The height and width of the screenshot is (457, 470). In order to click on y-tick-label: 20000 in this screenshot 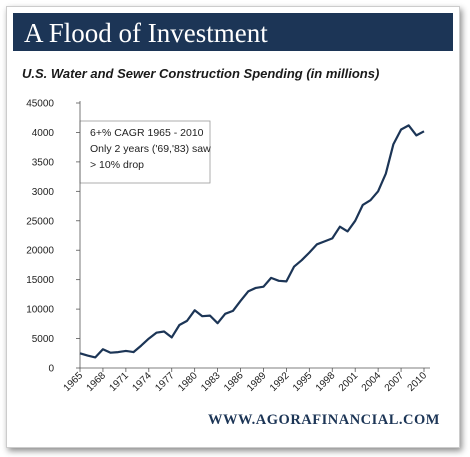, I will do `click(40, 251)`.